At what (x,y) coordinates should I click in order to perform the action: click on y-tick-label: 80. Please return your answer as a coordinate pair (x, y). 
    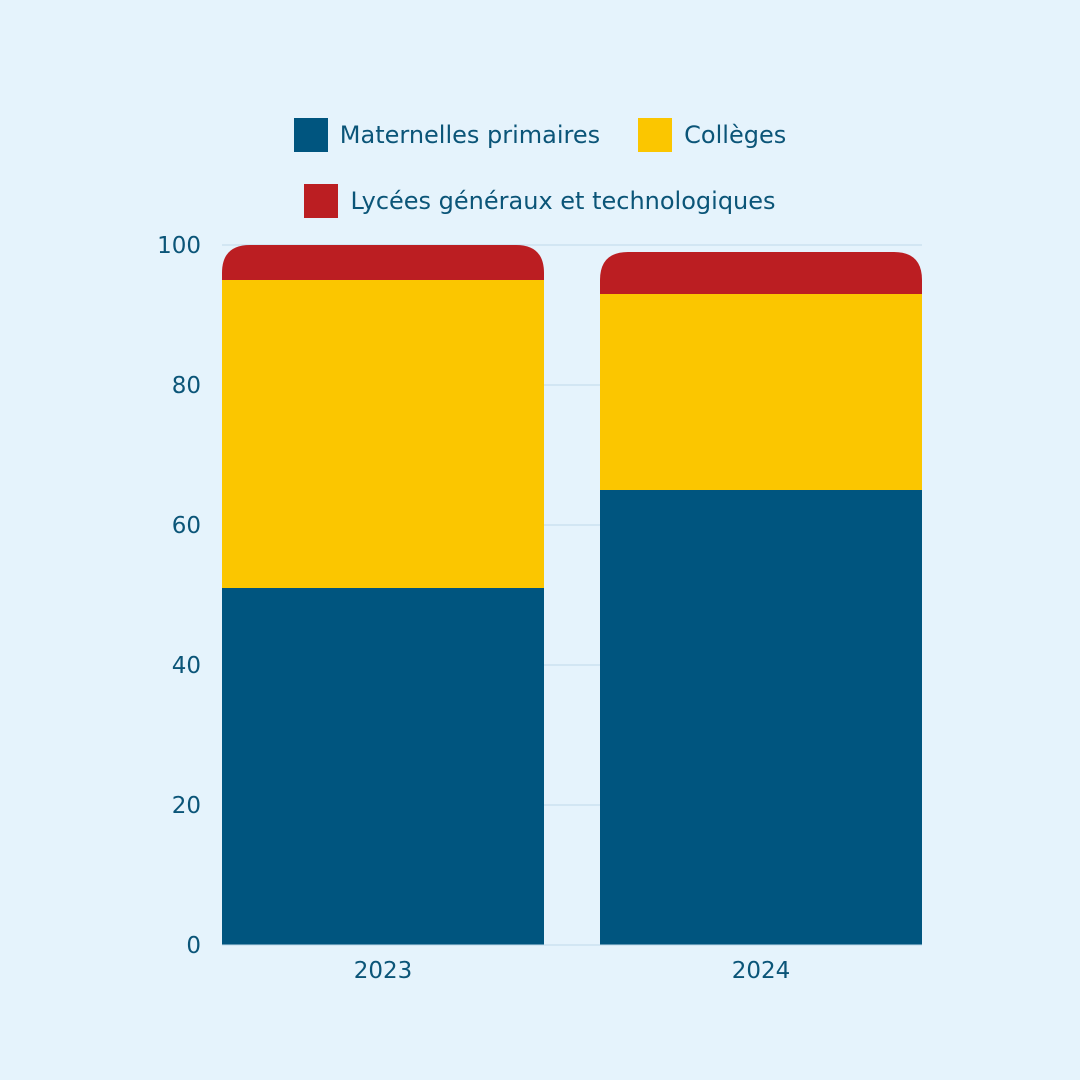
    Looking at the image, I should click on (186, 386).